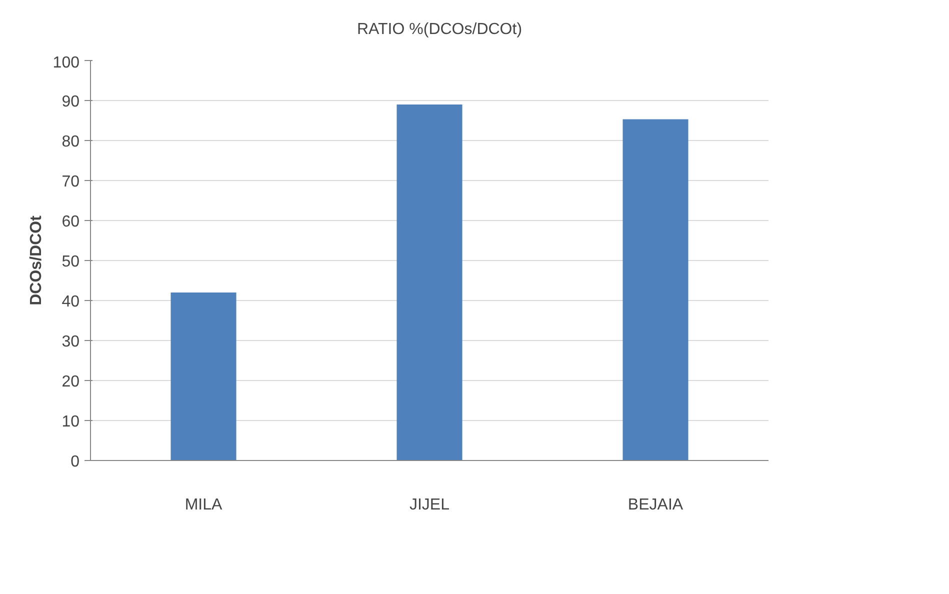 Image resolution: width=949 pixels, height=594 pixels. I want to click on x-tick-label: BEJAIA, so click(656, 505).